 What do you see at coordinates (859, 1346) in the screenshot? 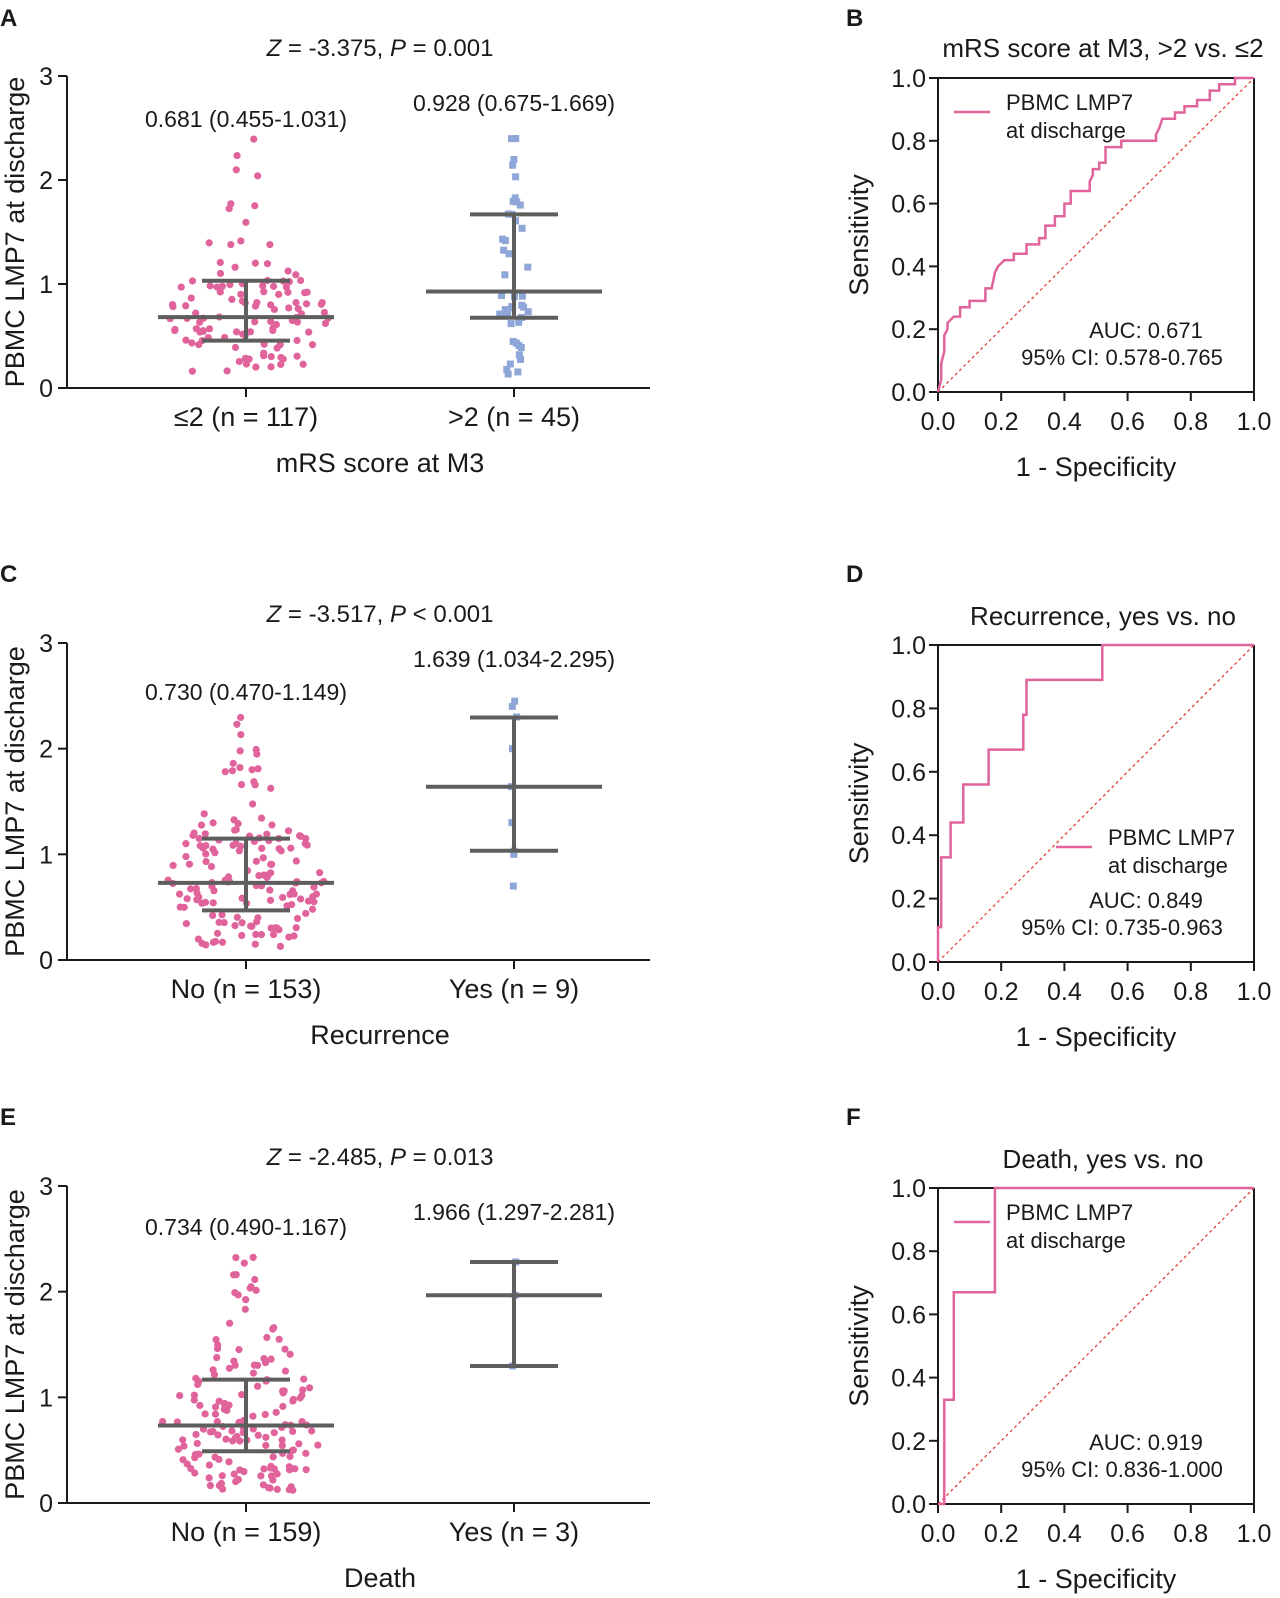
I see `y-axis-label: Sensitivity` at bounding box center [859, 1346].